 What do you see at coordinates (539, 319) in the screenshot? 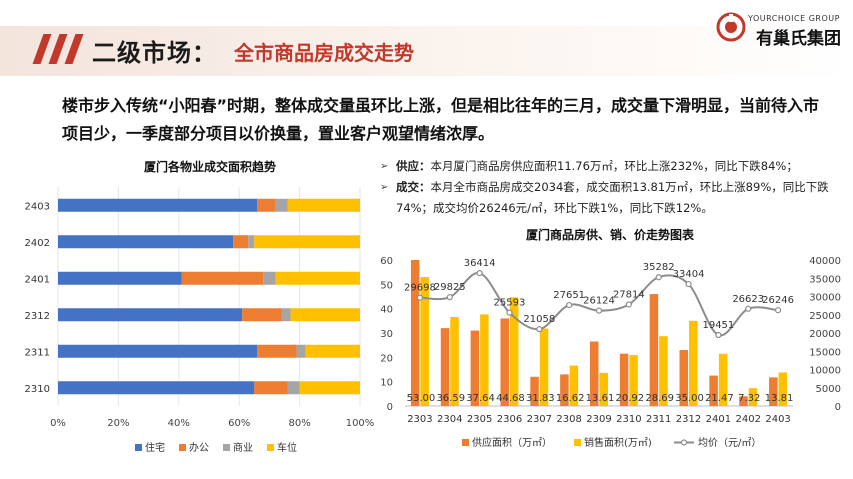
I see `price-data-label: 21058` at bounding box center [539, 319].